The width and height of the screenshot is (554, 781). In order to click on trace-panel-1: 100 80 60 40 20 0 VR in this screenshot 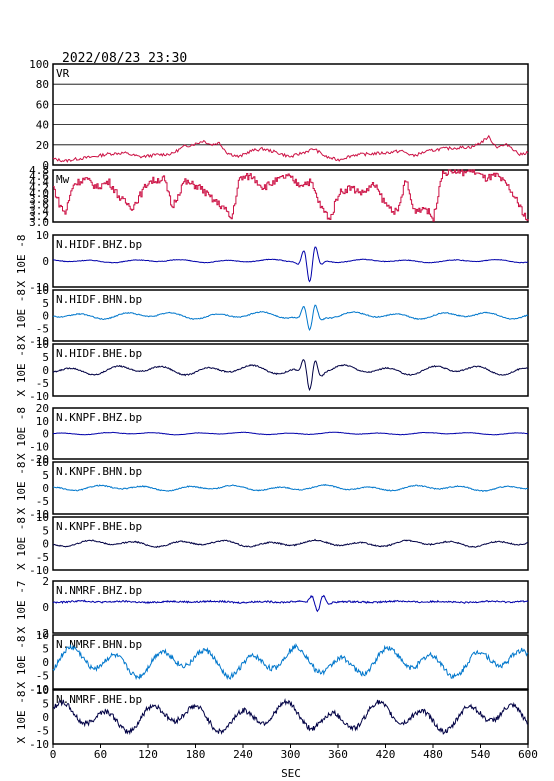, I will do `click(279, 115)`.